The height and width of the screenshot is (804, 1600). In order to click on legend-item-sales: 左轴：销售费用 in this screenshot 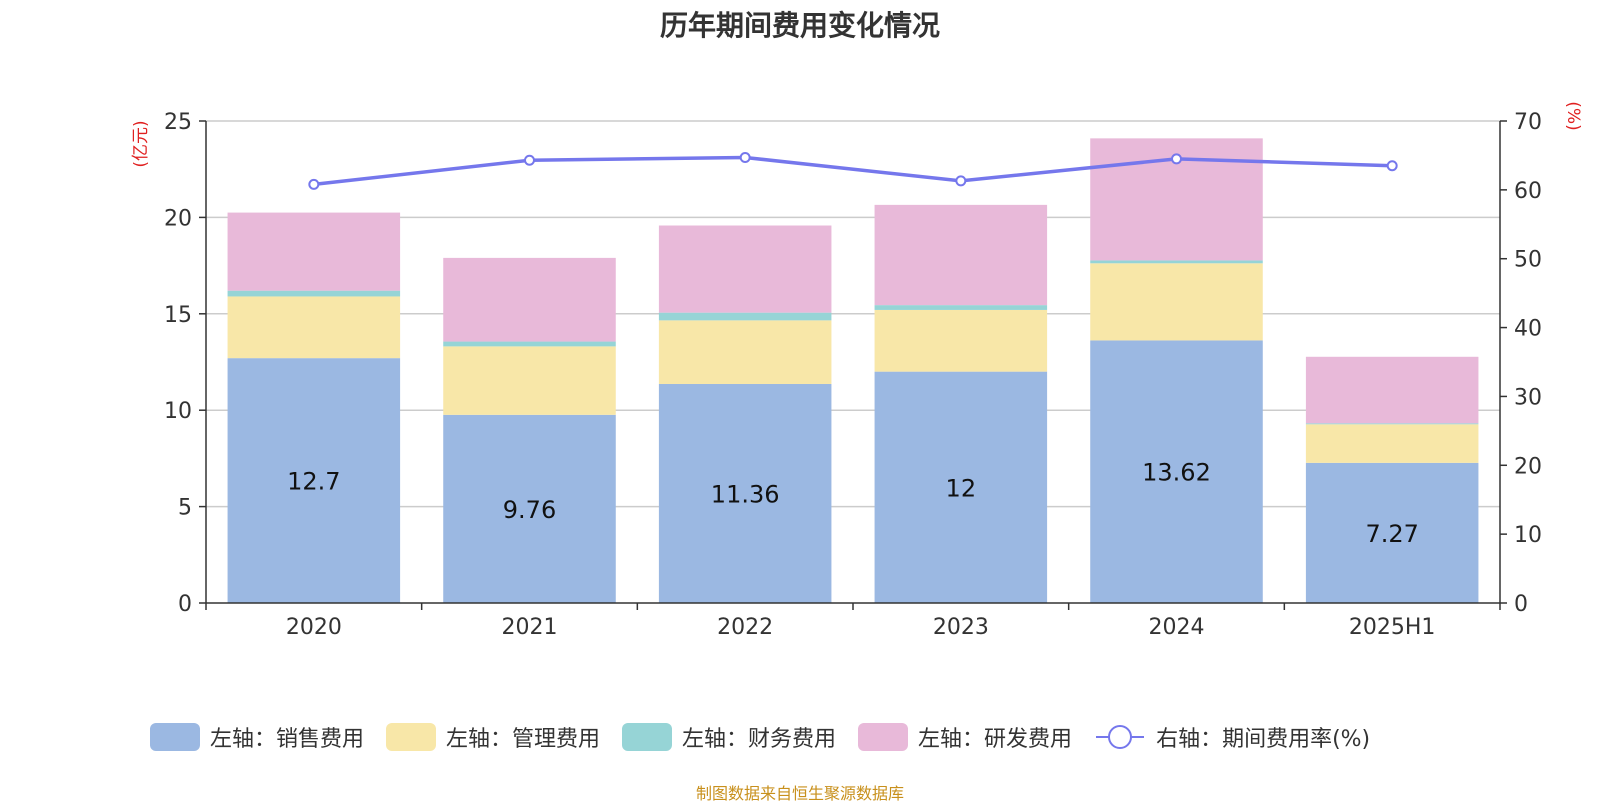, I will do `click(257, 737)`.